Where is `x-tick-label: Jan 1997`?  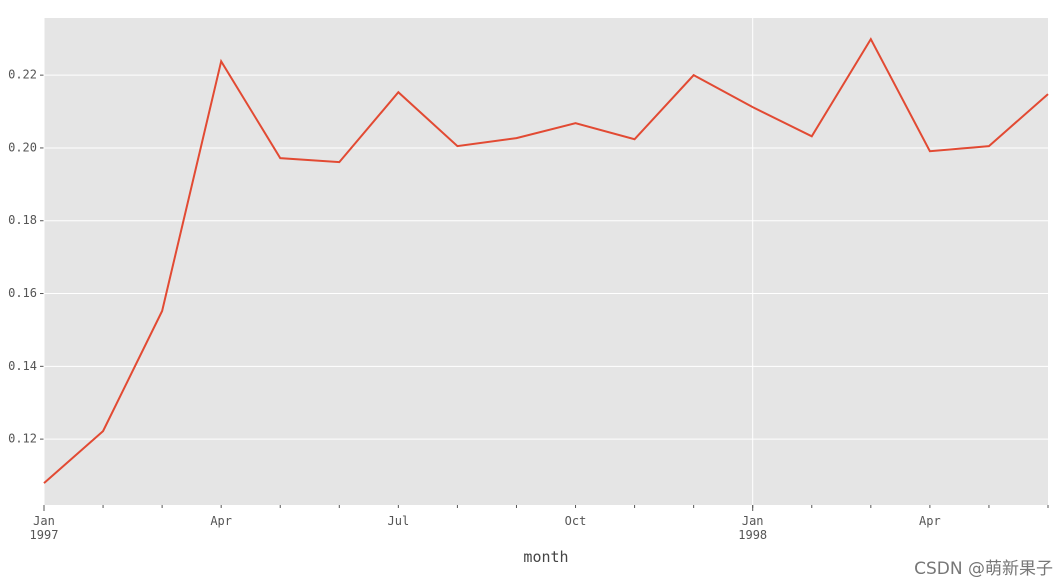 x-tick-label: Jan 1997 is located at coordinates (44, 528).